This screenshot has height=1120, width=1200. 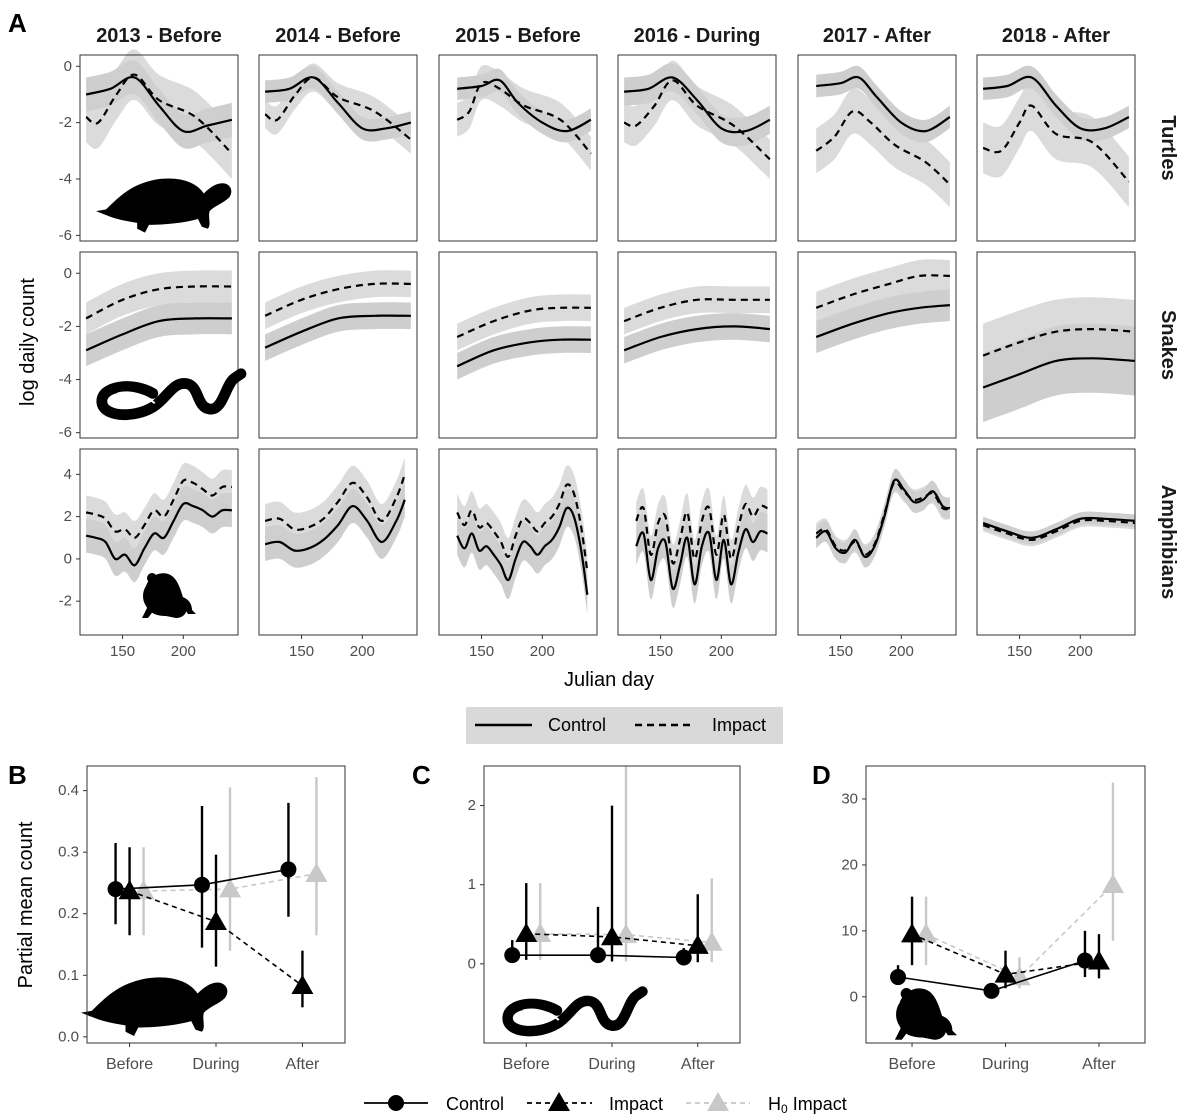 What do you see at coordinates (68, 913) in the screenshot?
I see `y-tick-label: 0.2` at bounding box center [68, 913].